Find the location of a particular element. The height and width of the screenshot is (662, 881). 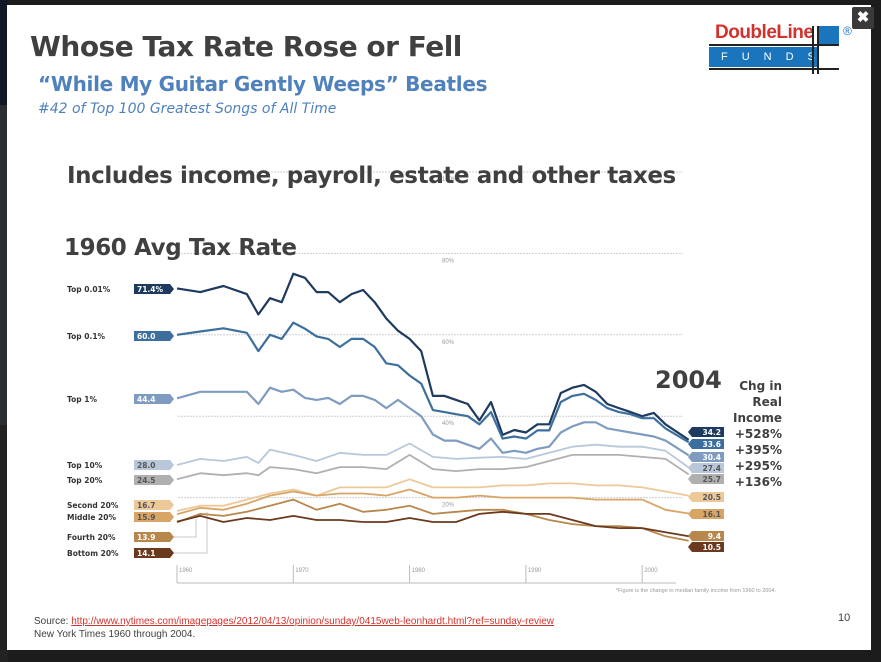

x-tick-label: 1980 is located at coordinates (419, 571).